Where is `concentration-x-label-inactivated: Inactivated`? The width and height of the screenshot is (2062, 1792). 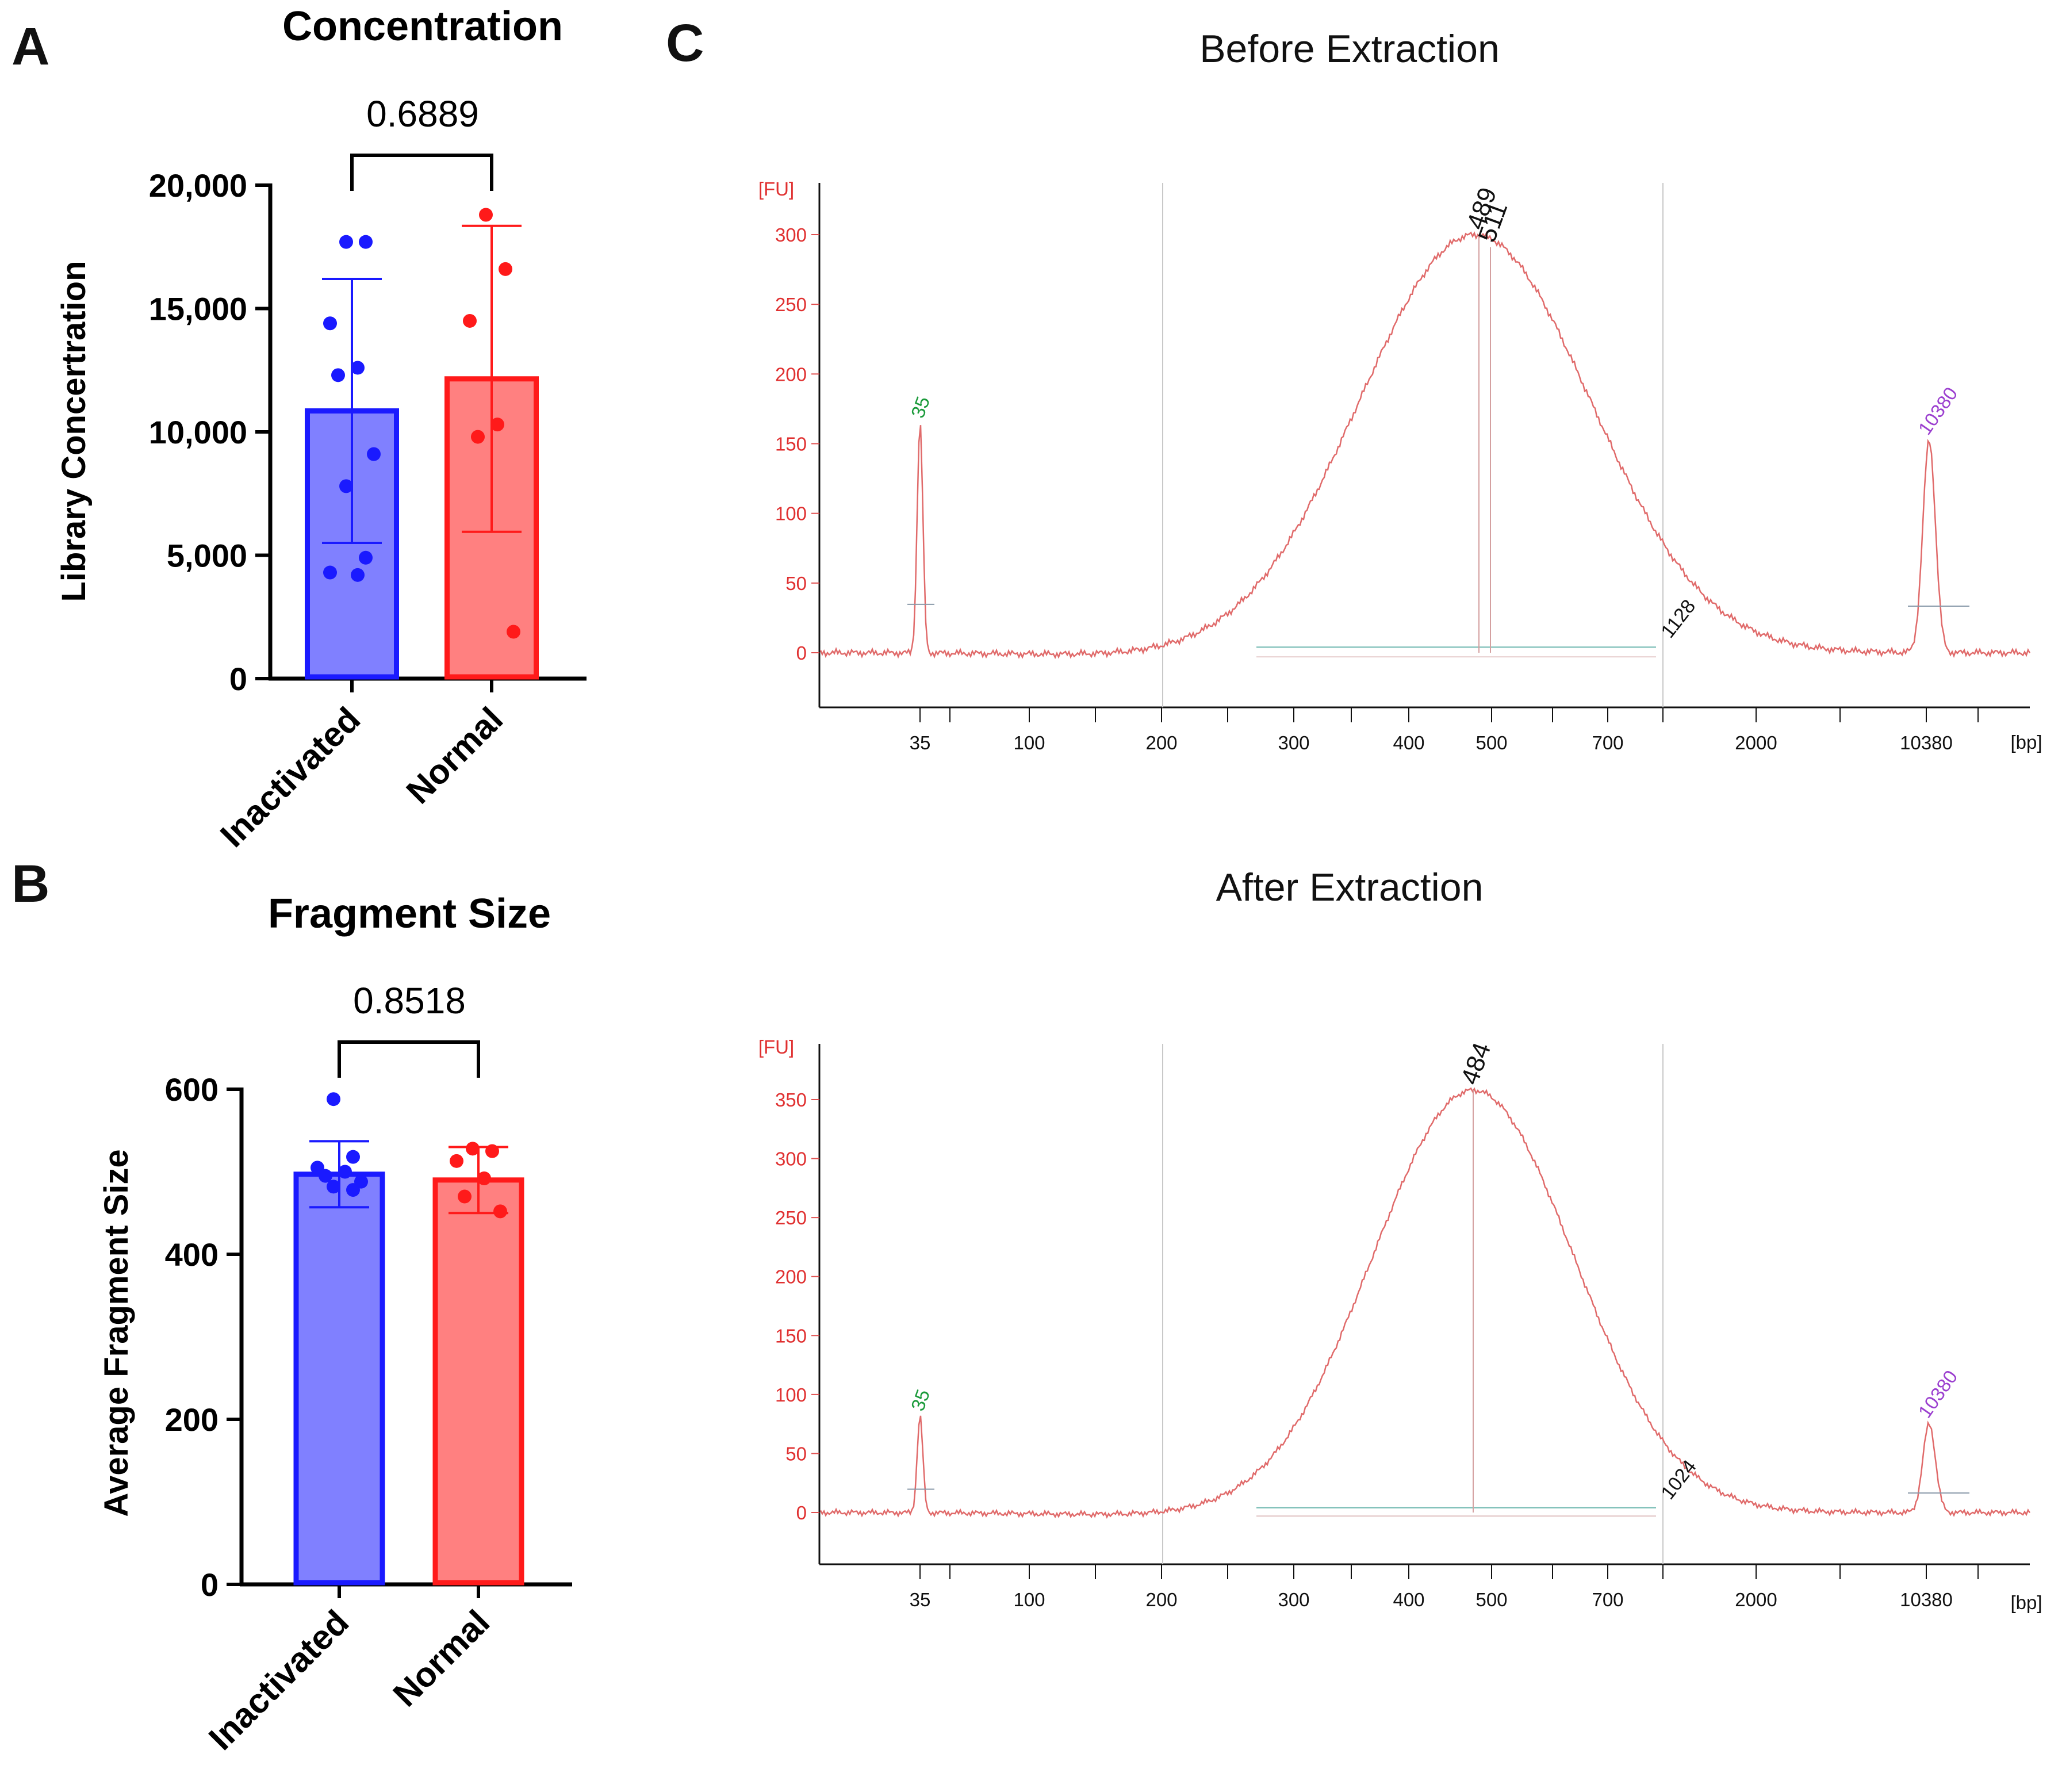
concentration-x-label-inactivated: Inactivated is located at coordinates (290, 777).